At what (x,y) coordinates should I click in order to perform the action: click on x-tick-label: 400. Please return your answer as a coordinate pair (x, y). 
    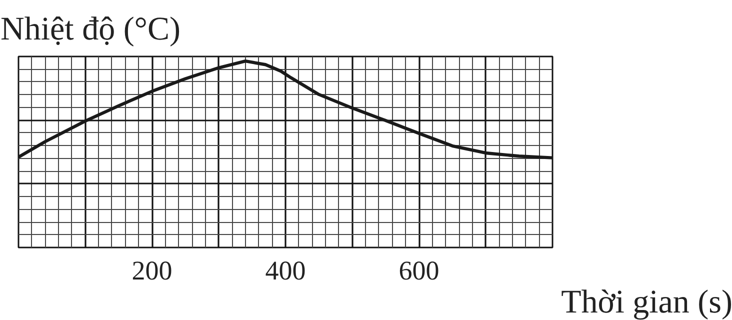
    Looking at the image, I should click on (285, 271).